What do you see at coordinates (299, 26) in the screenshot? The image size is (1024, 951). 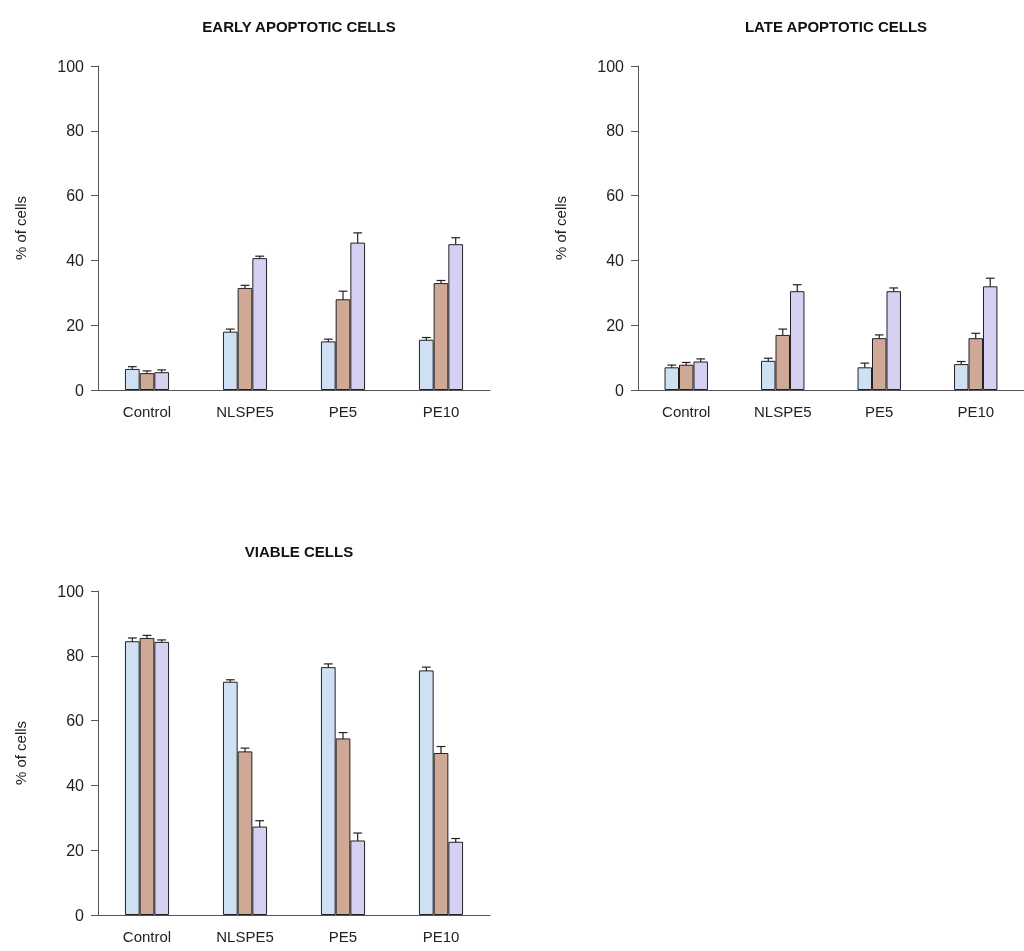 I see `chart-title: EARLY APOPTOTIC CELLS` at bounding box center [299, 26].